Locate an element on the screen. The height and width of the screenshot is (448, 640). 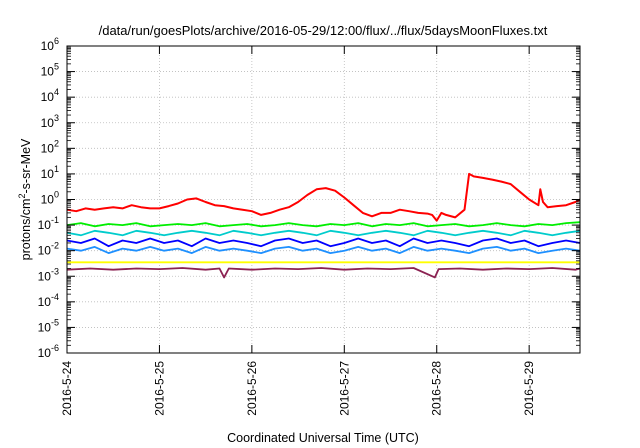
y-tick-label-exp: 6 is located at coordinates (56, 41).